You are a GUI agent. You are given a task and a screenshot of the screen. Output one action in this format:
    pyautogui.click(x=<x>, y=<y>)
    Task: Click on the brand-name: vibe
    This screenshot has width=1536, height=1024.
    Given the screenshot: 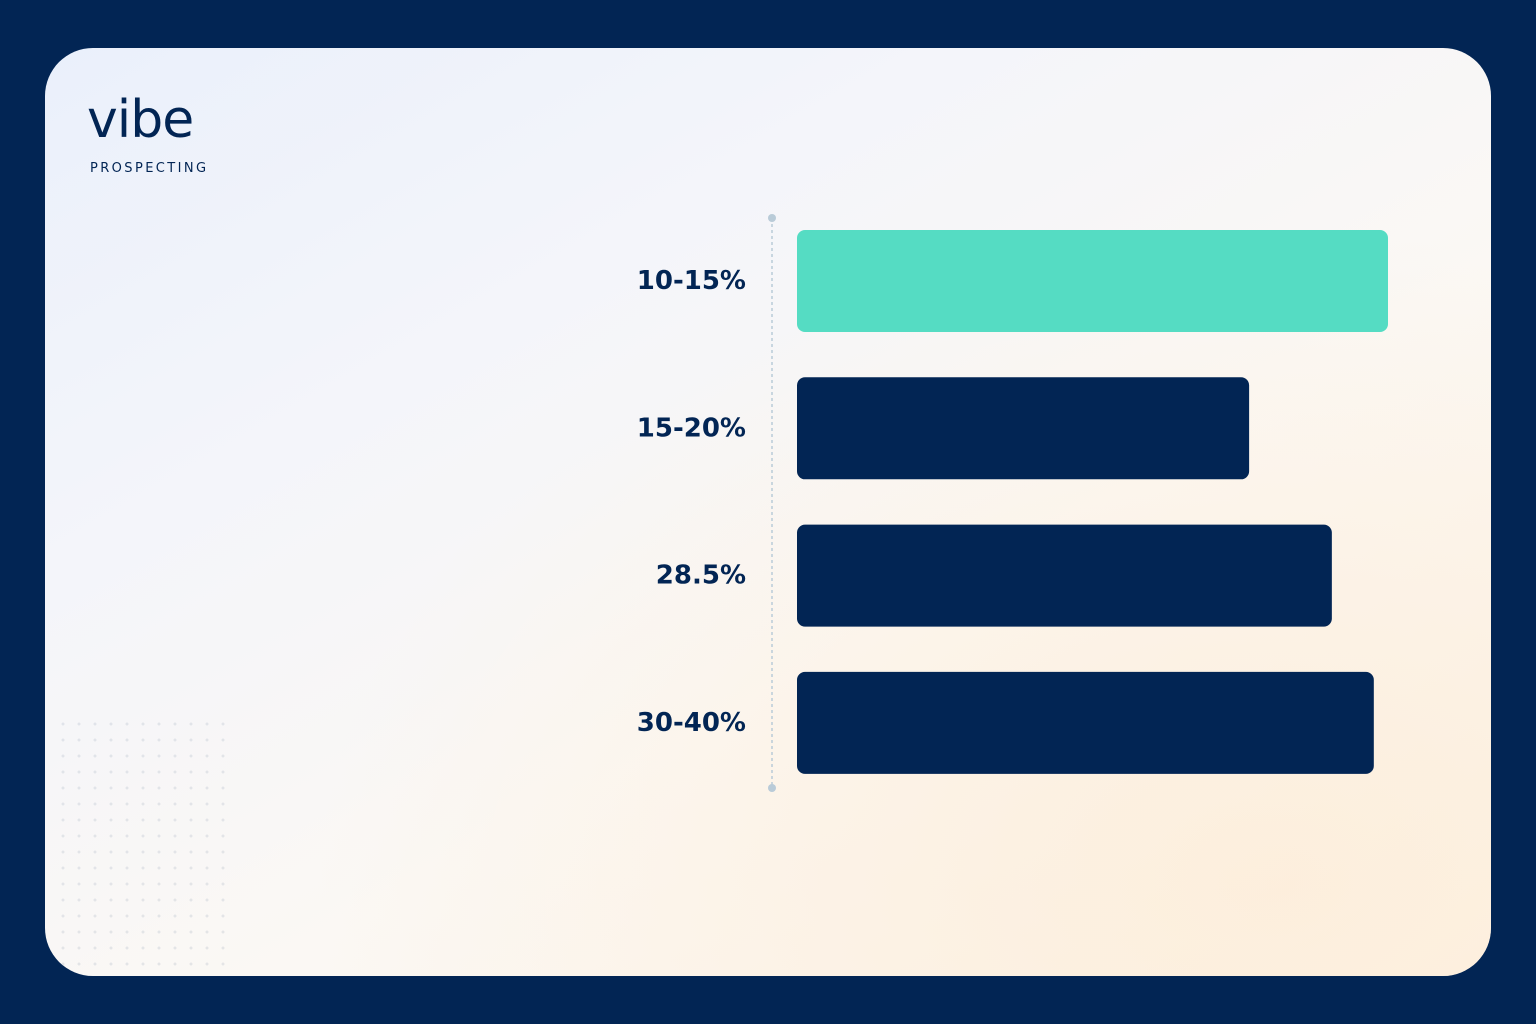 What is the action you would take?
    pyautogui.click(x=140, y=120)
    